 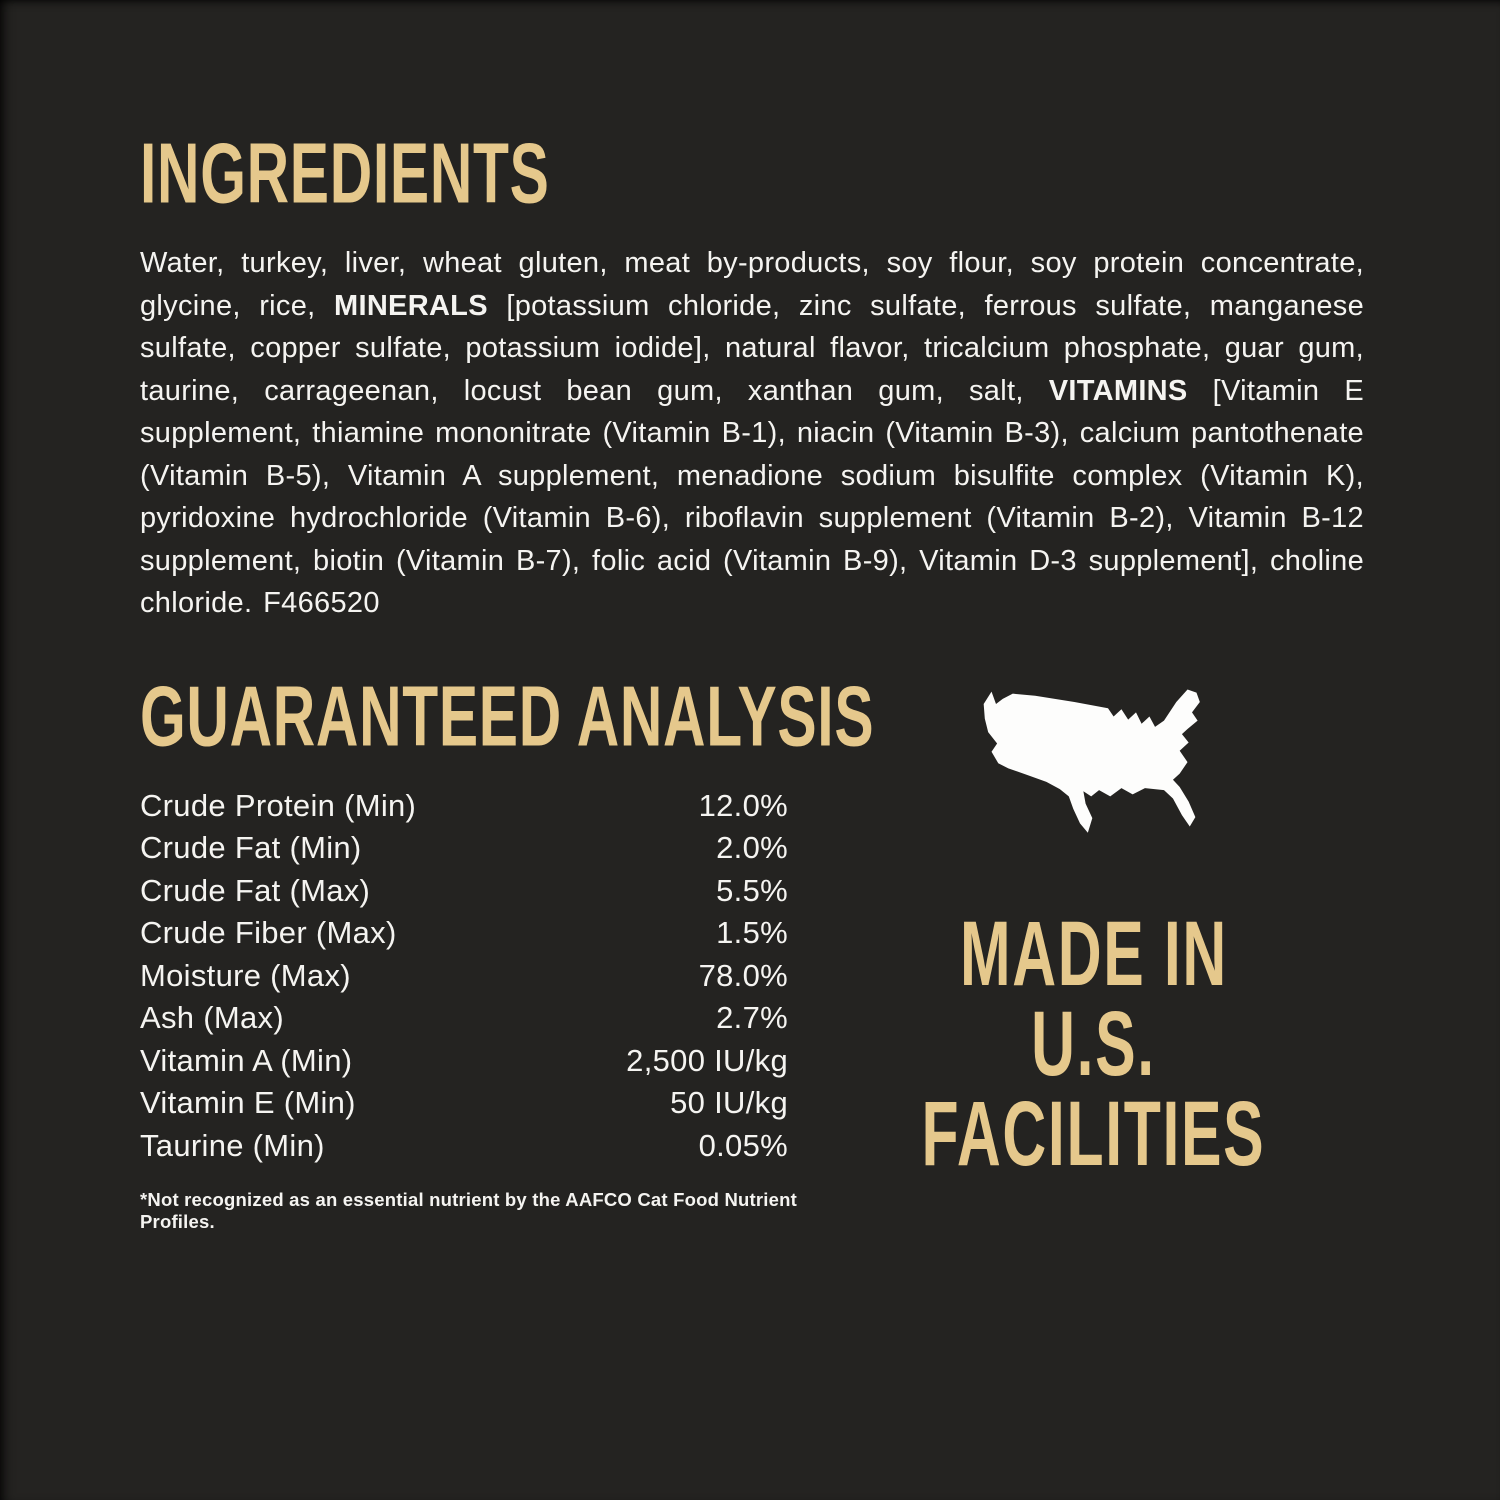 I want to click on analysis-value: 1.5%, so click(x=752, y=932).